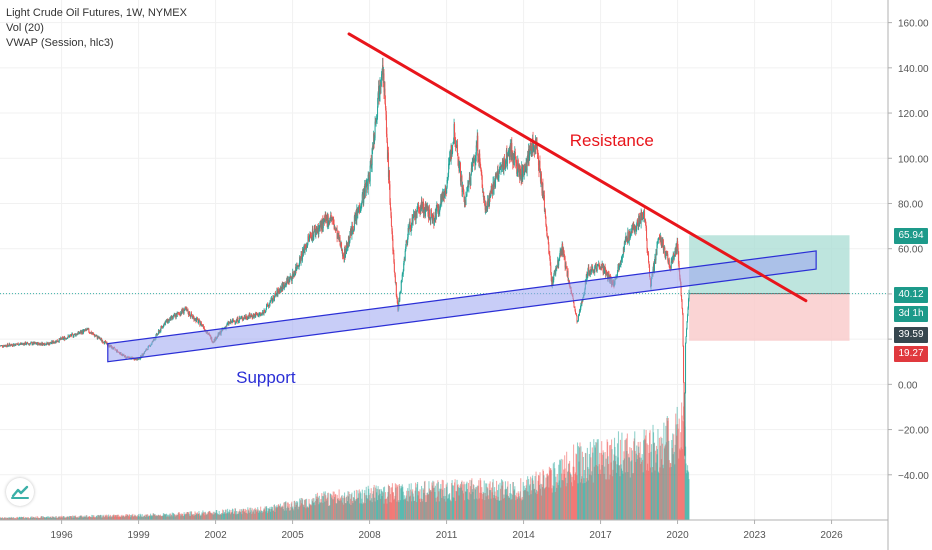  Describe the element at coordinates (612, 140) in the screenshot. I see `resistance-label: Resistance` at that location.